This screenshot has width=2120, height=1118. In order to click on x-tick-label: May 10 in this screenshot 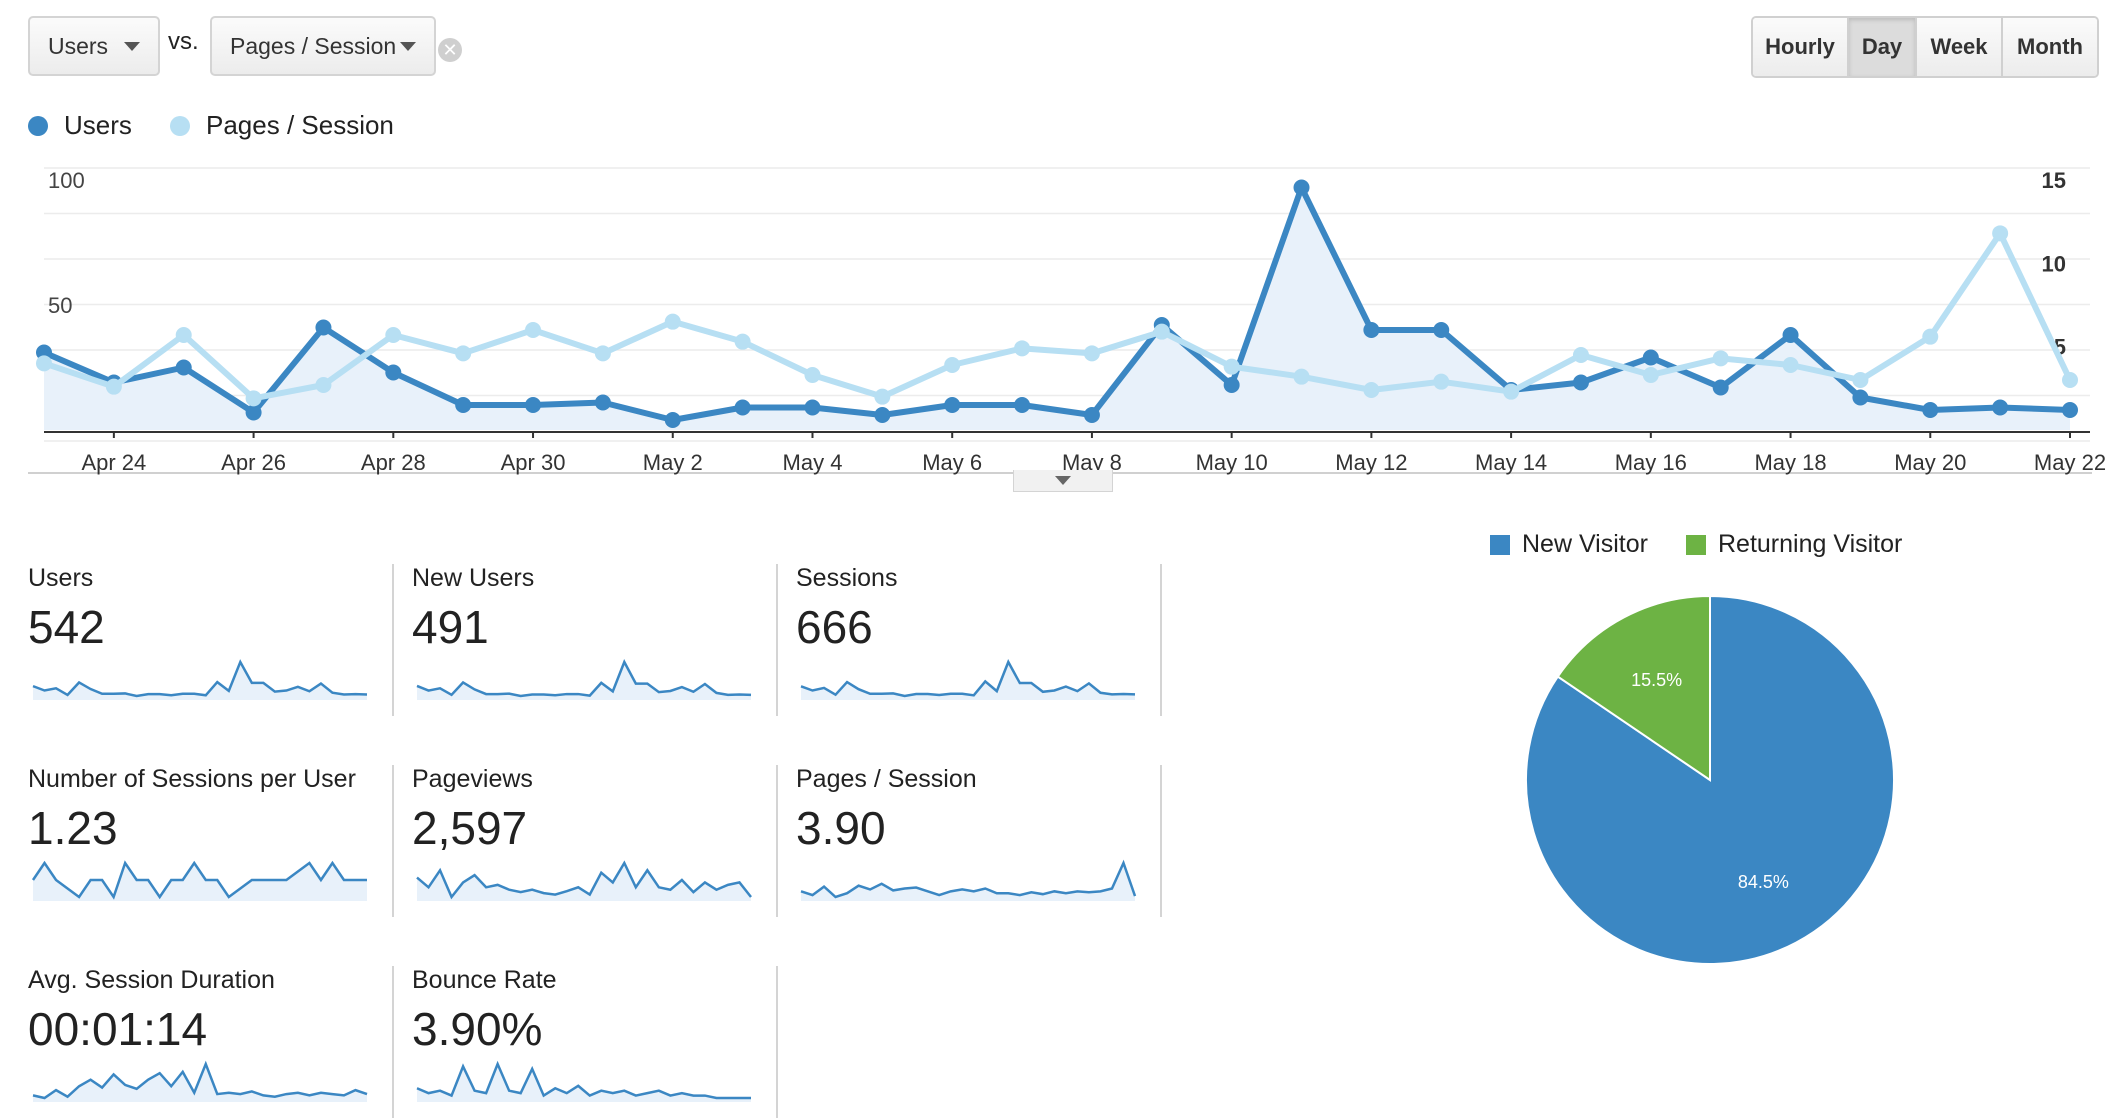, I will do `click(1232, 462)`.